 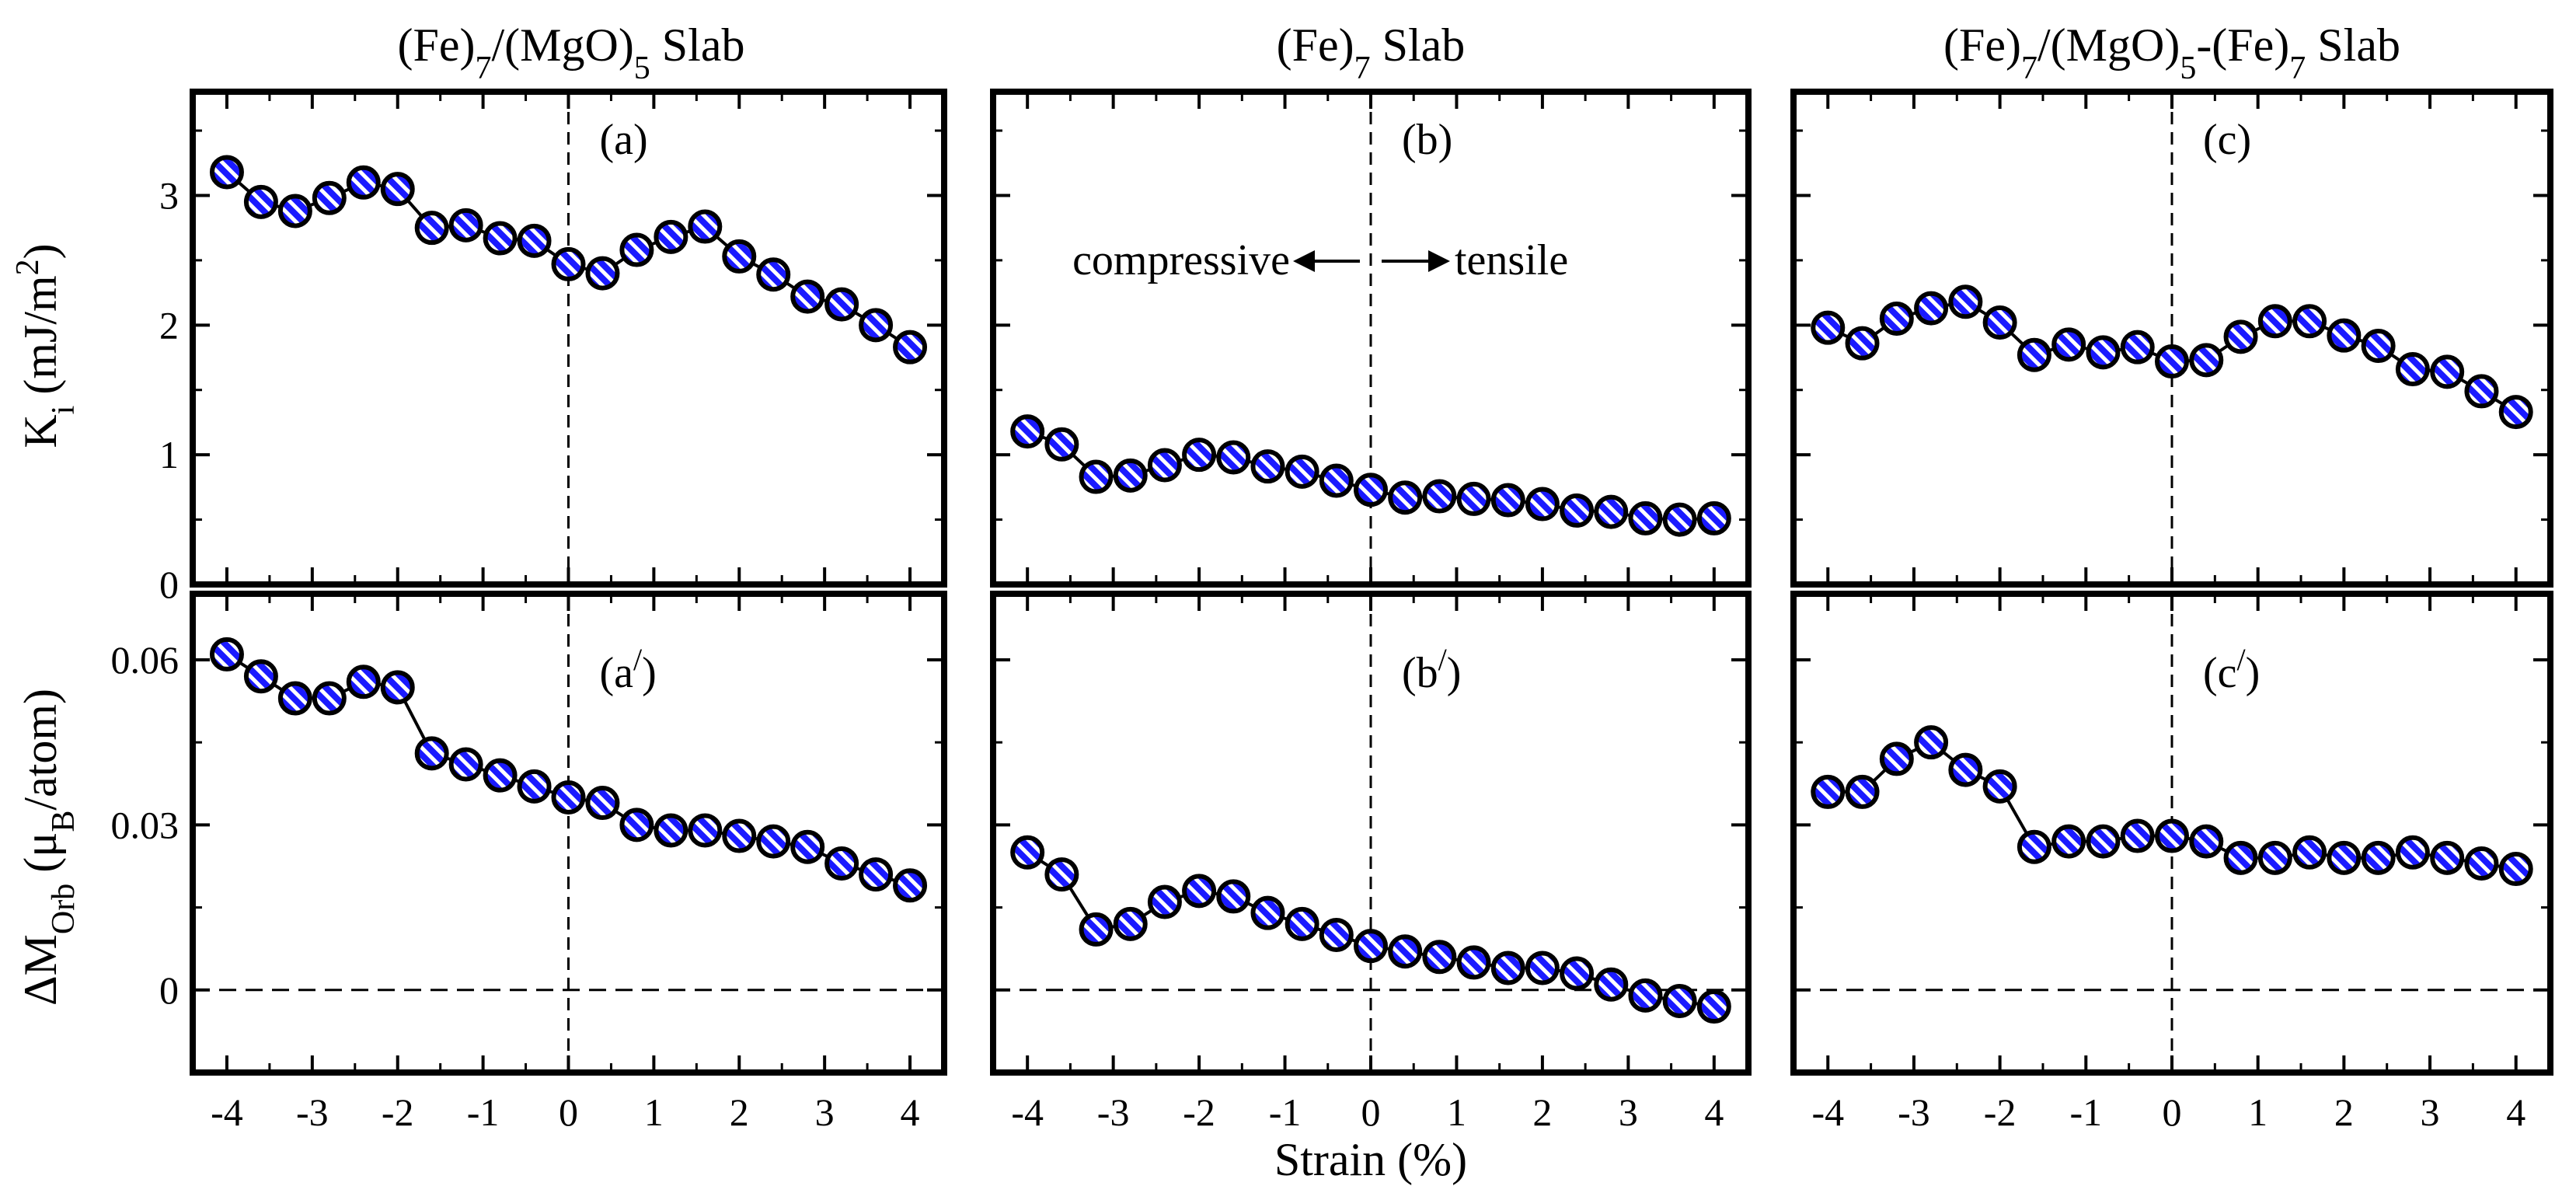 What do you see at coordinates (2227, 140) in the screenshot?
I see `panel-label: (c)` at bounding box center [2227, 140].